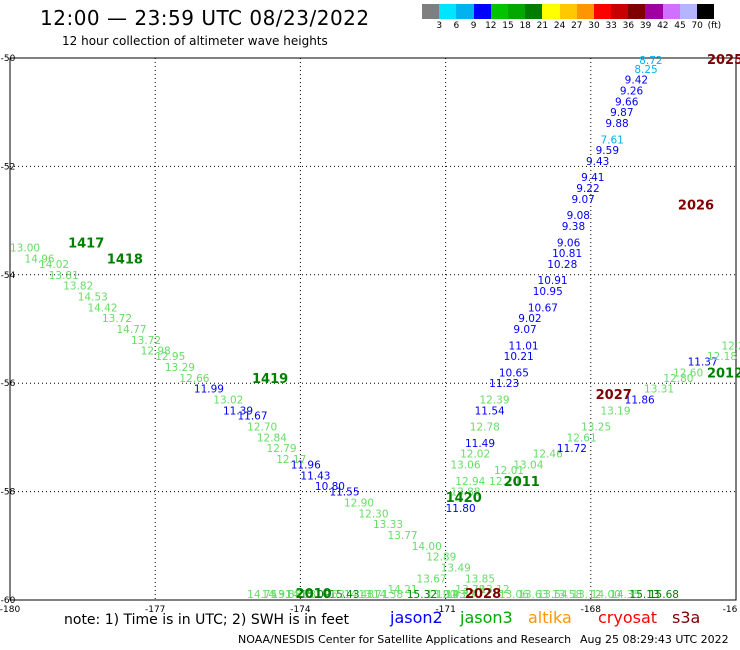 The width and height of the screenshot is (740, 650). What do you see at coordinates (205, 18) in the screenshot?
I see `map-title: 12:00 — 23:59 UTC 08/23/2022` at bounding box center [205, 18].